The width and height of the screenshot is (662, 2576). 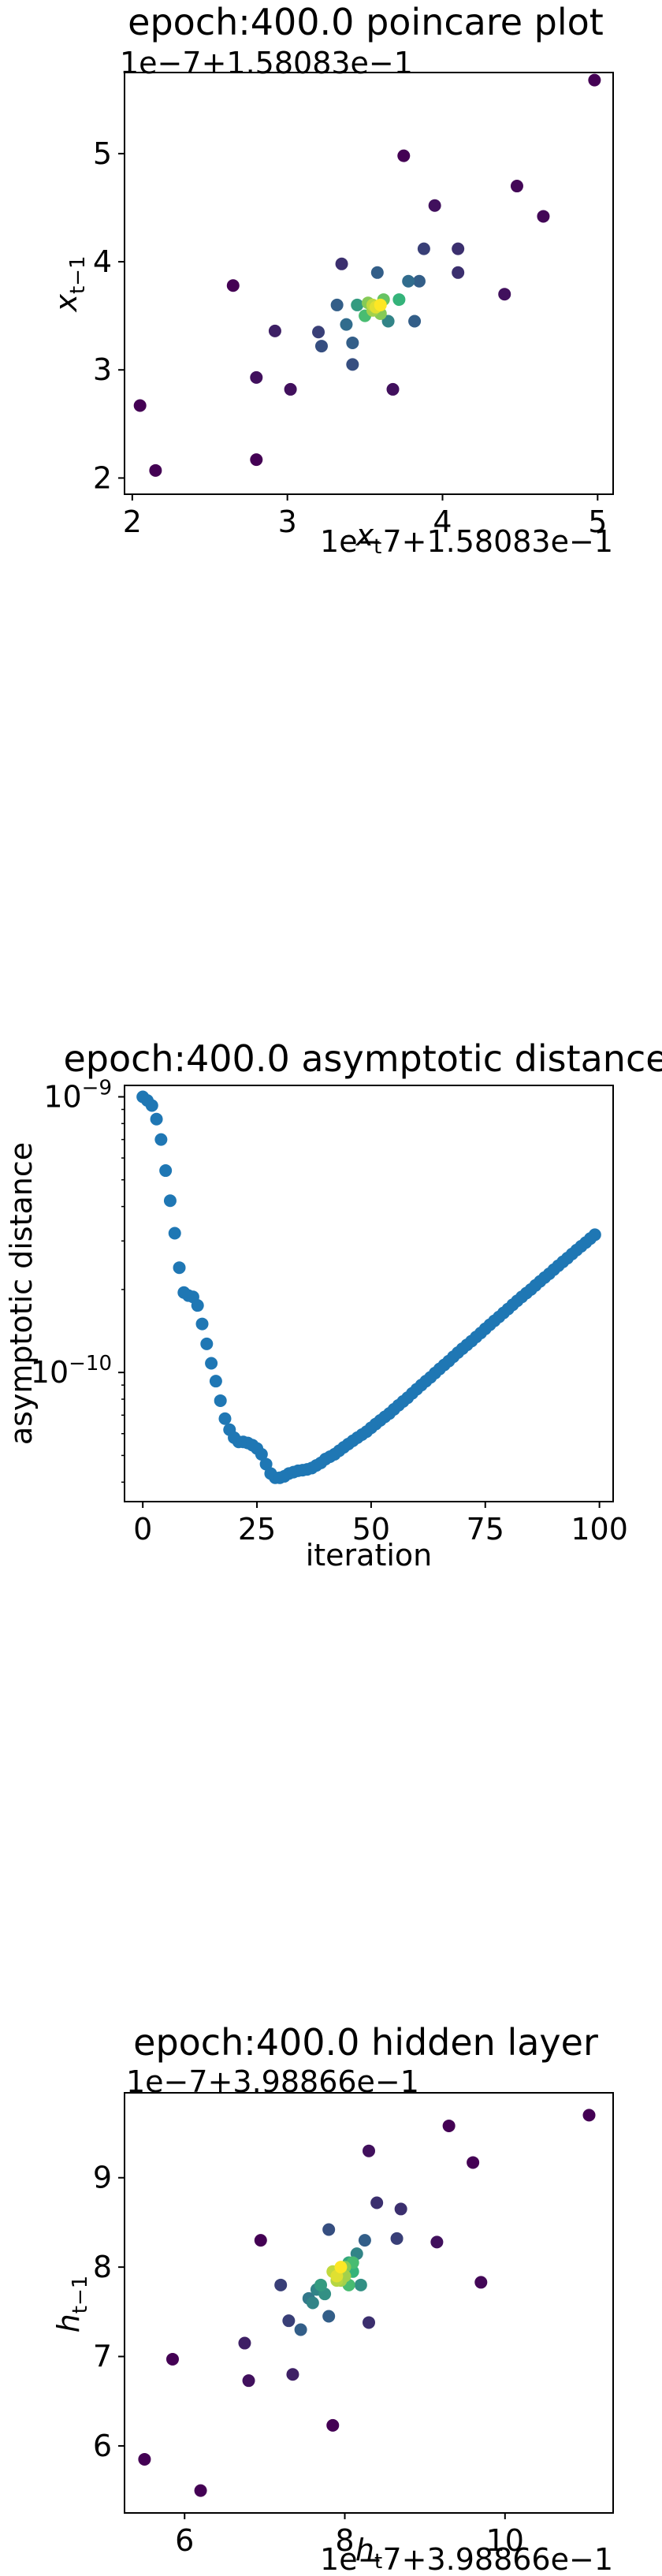 I want to click on poincare-ticks: 2 3 4 5 2 3 4 5, so click(x=350, y=337).